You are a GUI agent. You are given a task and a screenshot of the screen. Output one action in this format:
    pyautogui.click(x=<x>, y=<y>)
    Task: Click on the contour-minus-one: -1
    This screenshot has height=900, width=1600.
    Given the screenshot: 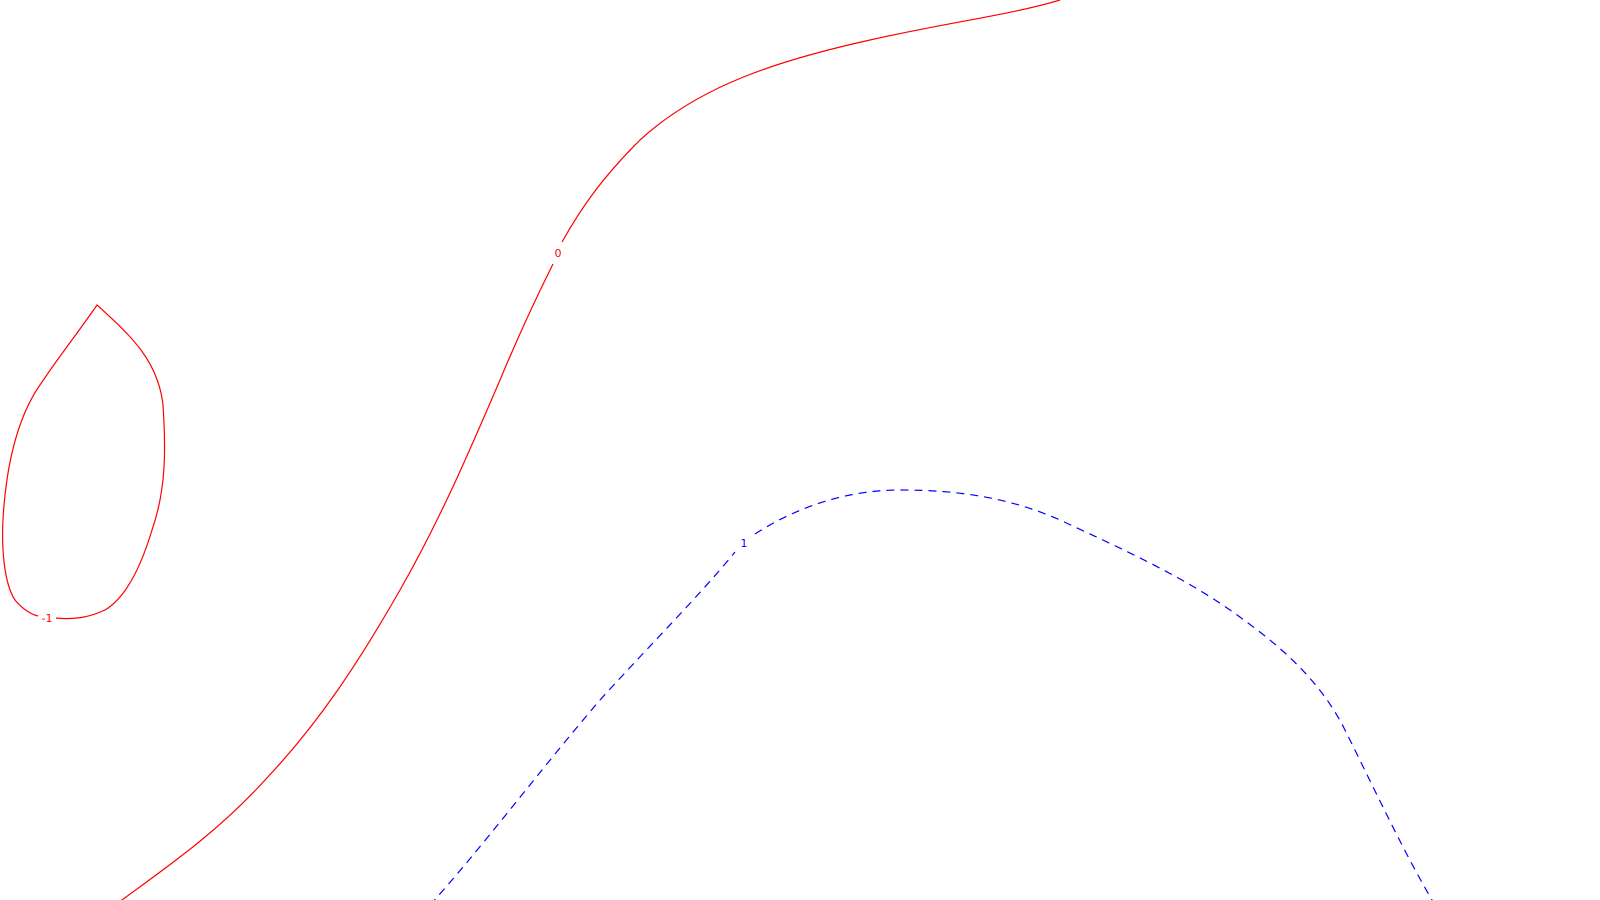 What is the action you would take?
    pyautogui.click(x=84, y=464)
    